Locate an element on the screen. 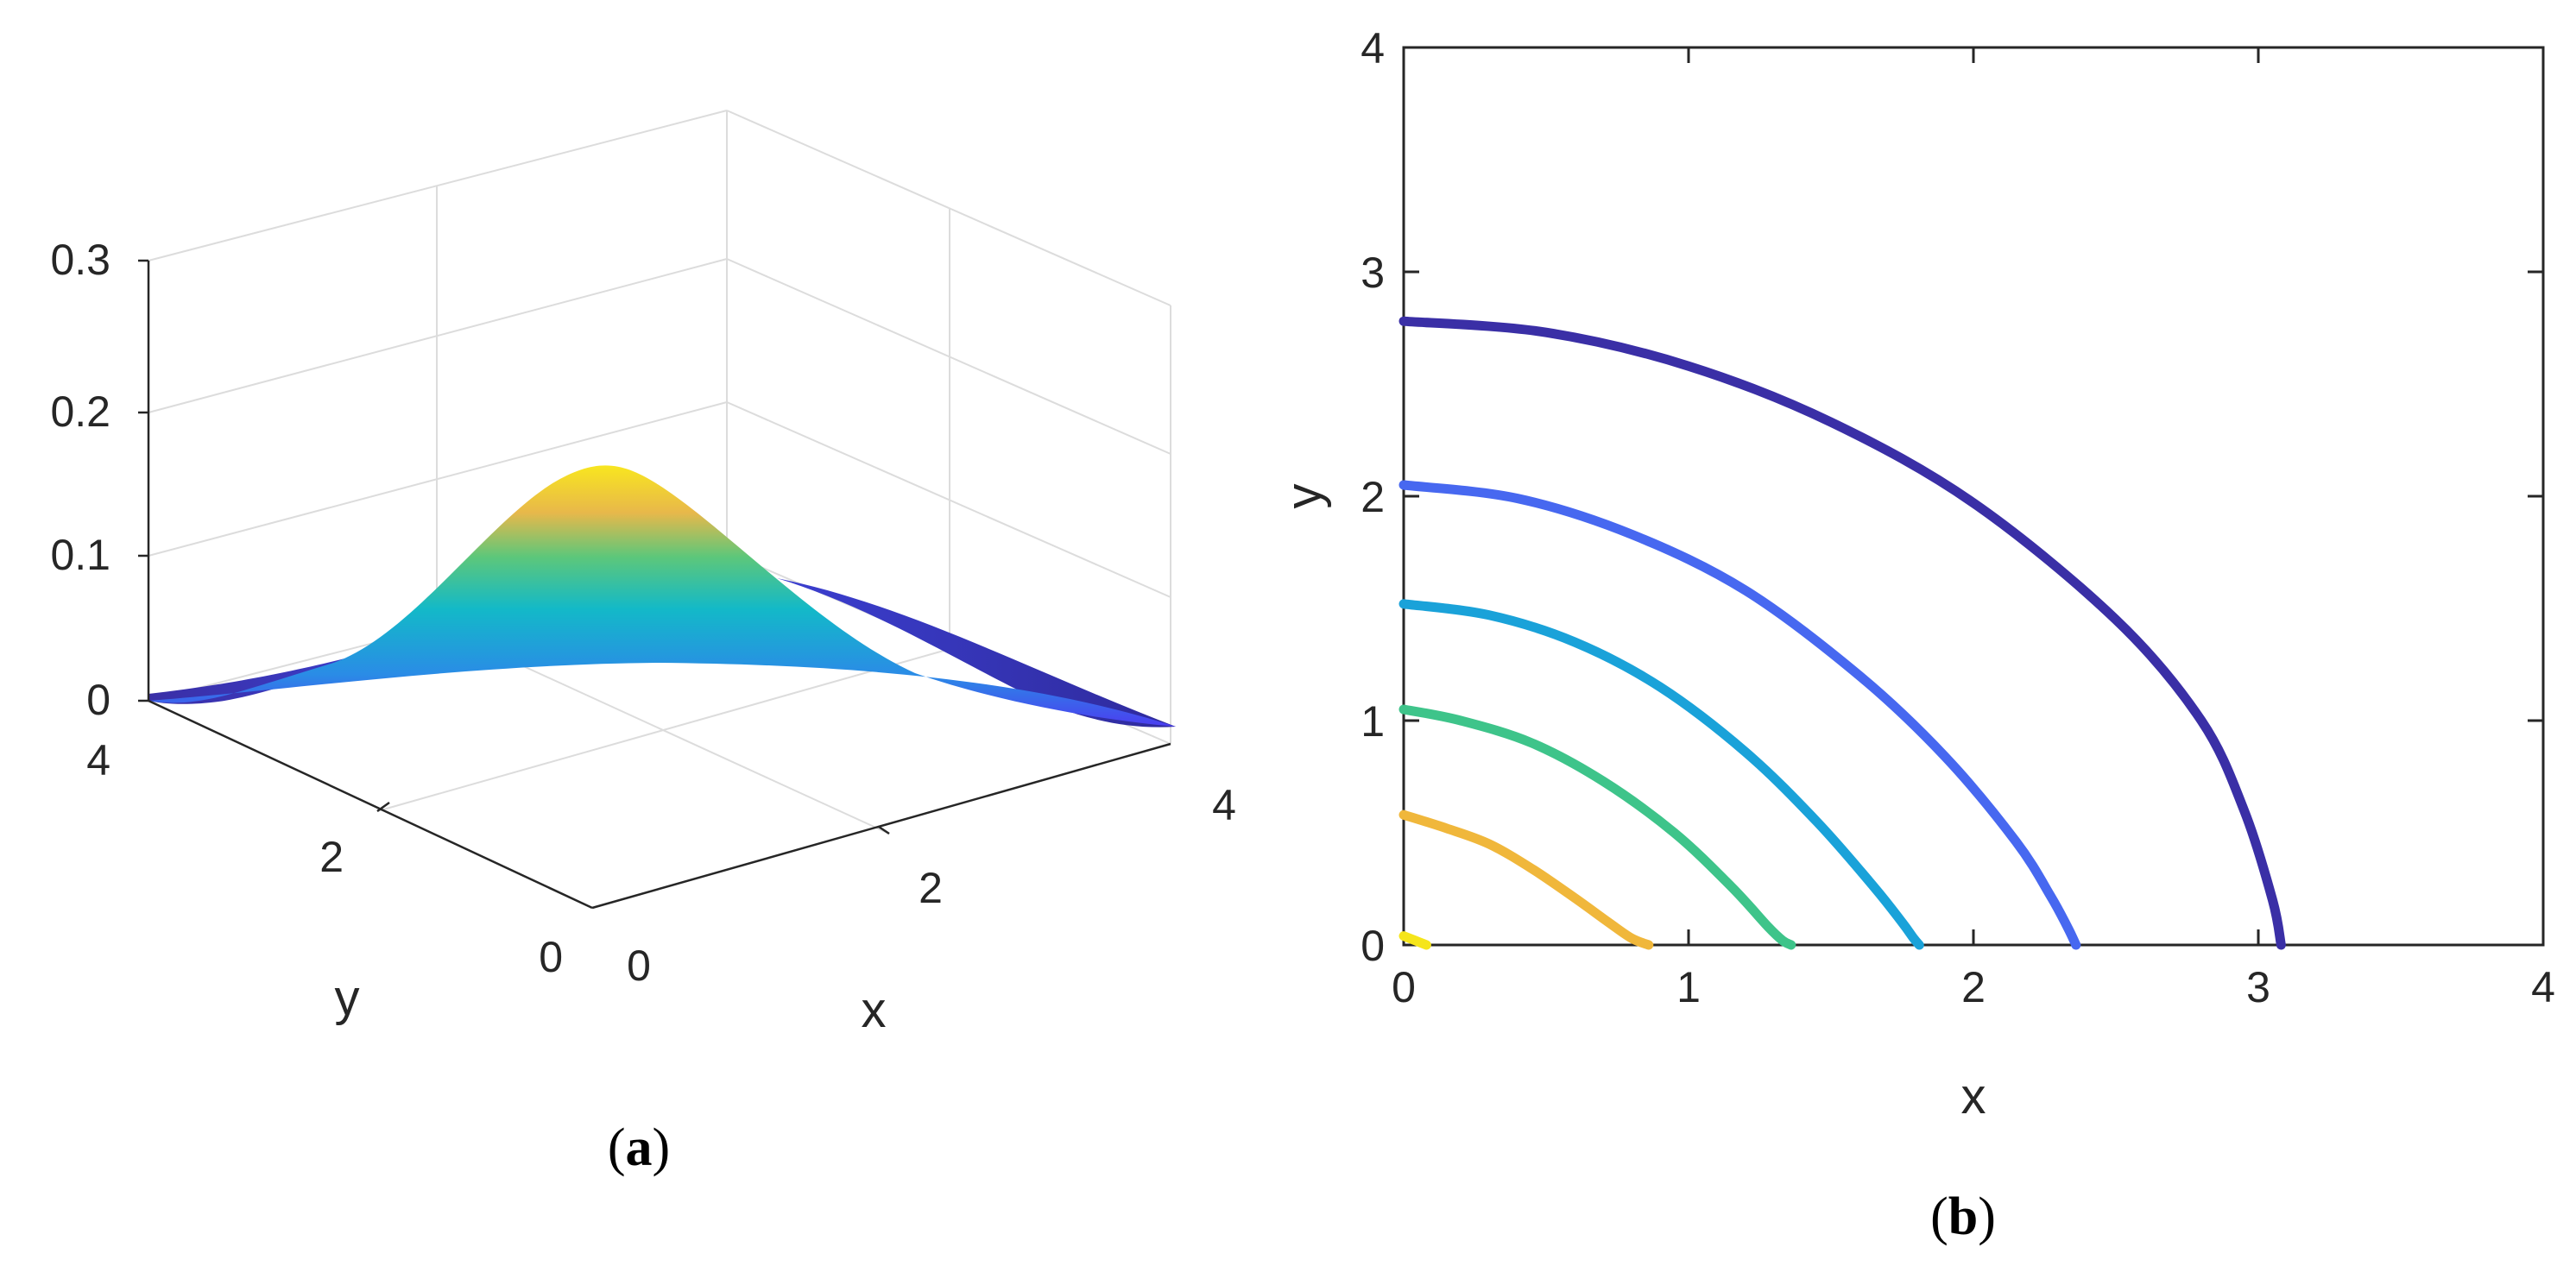 The height and width of the screenshot is (1266, 2576). x-tick-labels: 0 2 4 is located at coordinates (931, 886).